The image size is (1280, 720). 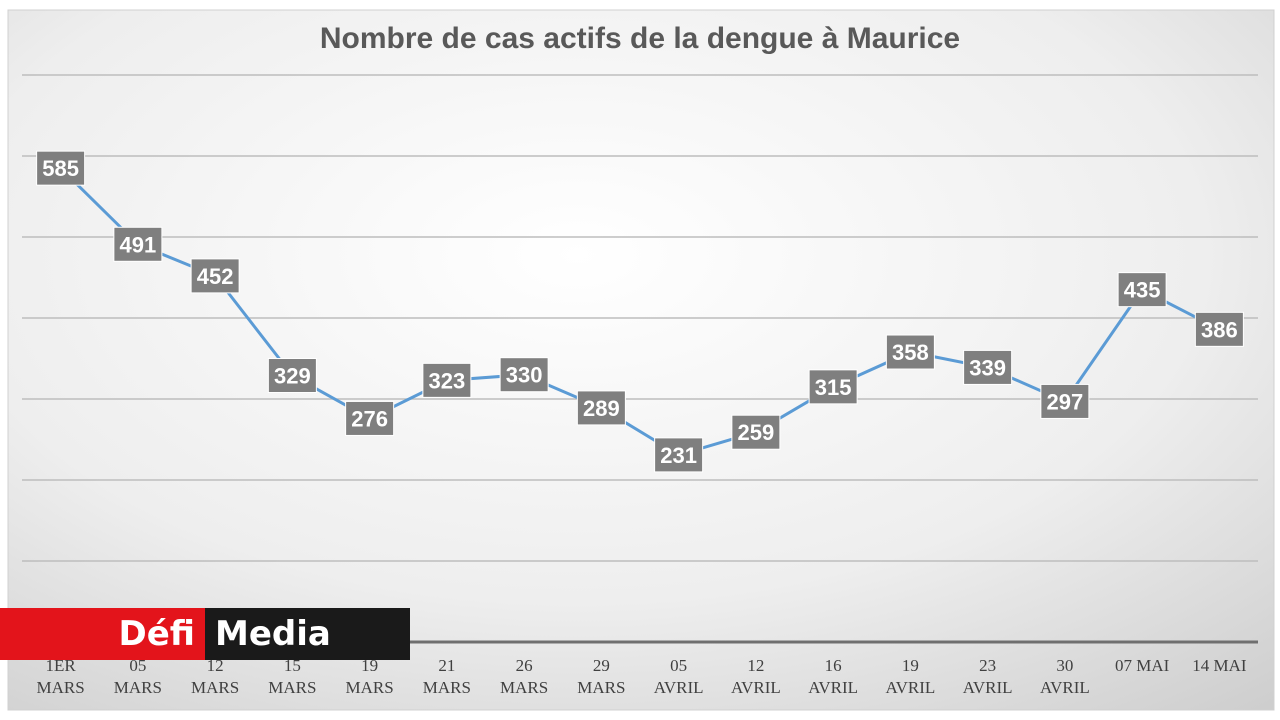 What do you see at coordinates (447, 676) in the screenshot?
I see `x-tick-label: 21 MARS` at bounding box center [447, 676].